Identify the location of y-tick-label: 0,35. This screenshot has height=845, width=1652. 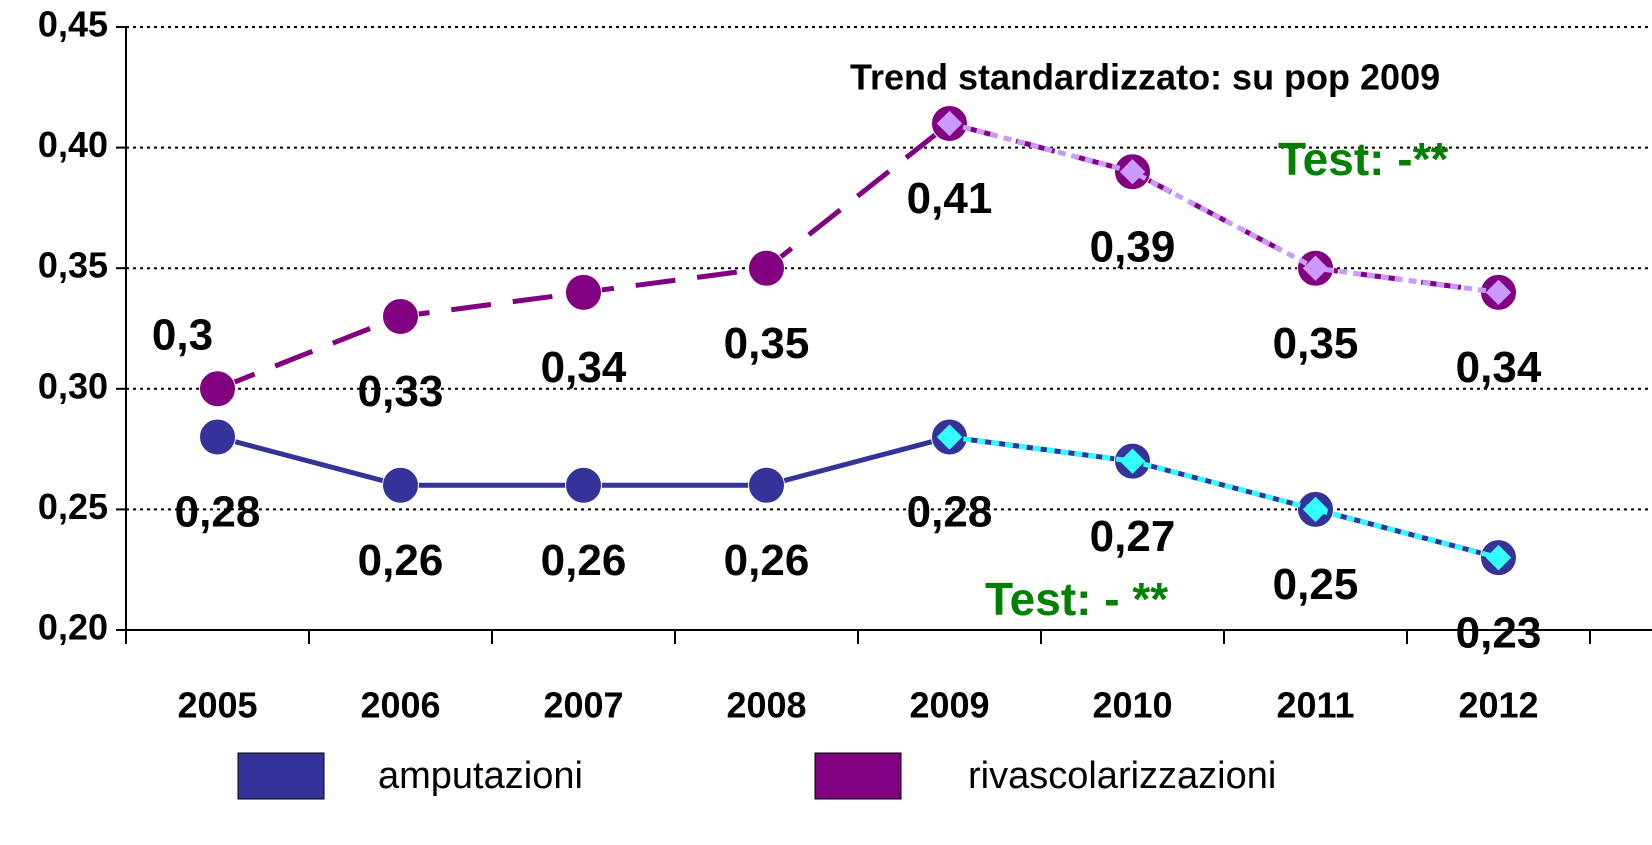
(73, 265).